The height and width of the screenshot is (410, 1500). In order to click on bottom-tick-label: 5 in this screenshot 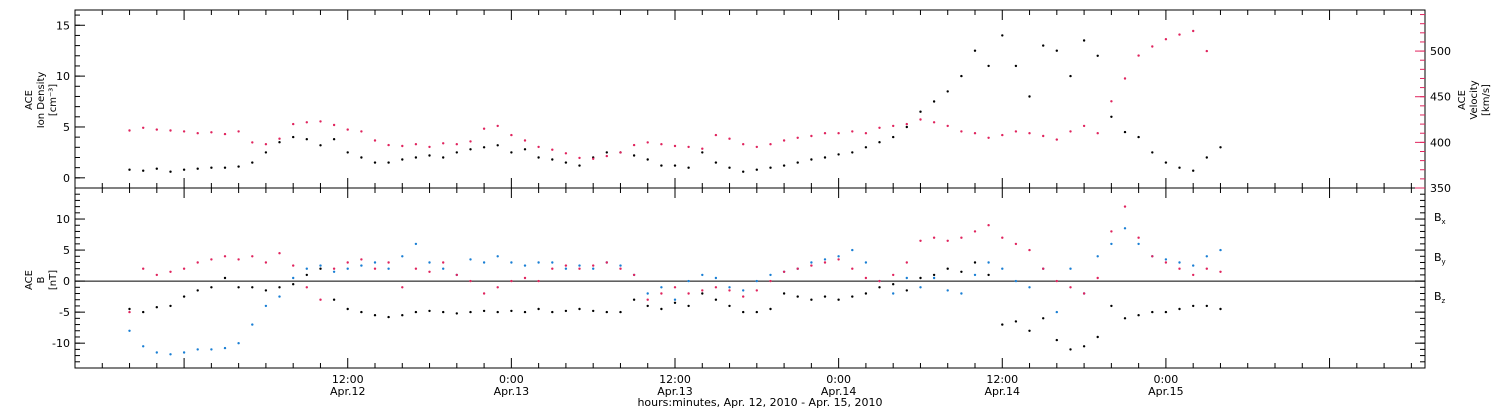, I will do `click(66, 250)`.